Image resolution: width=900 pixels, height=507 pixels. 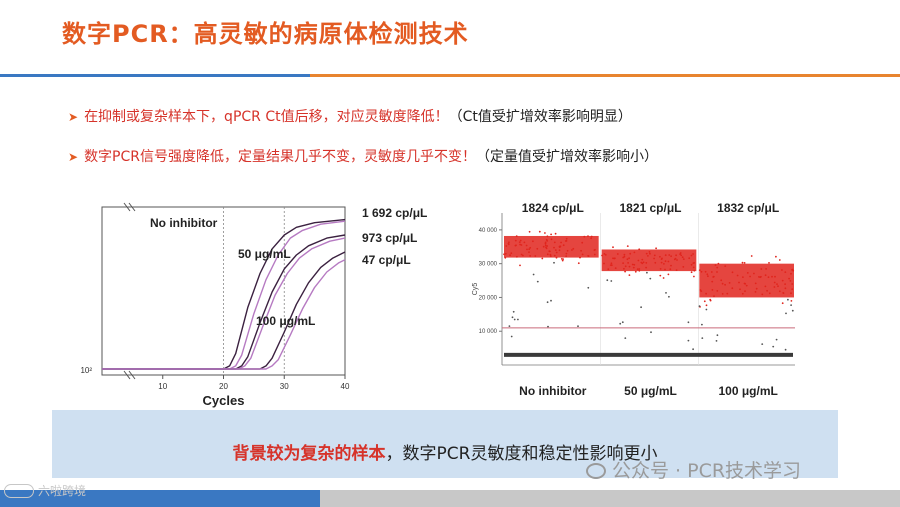 What do you see at coordinates (162, 386) in the screenshot?
I see `x-tick-label: 10` at bounding box center [162, 386].